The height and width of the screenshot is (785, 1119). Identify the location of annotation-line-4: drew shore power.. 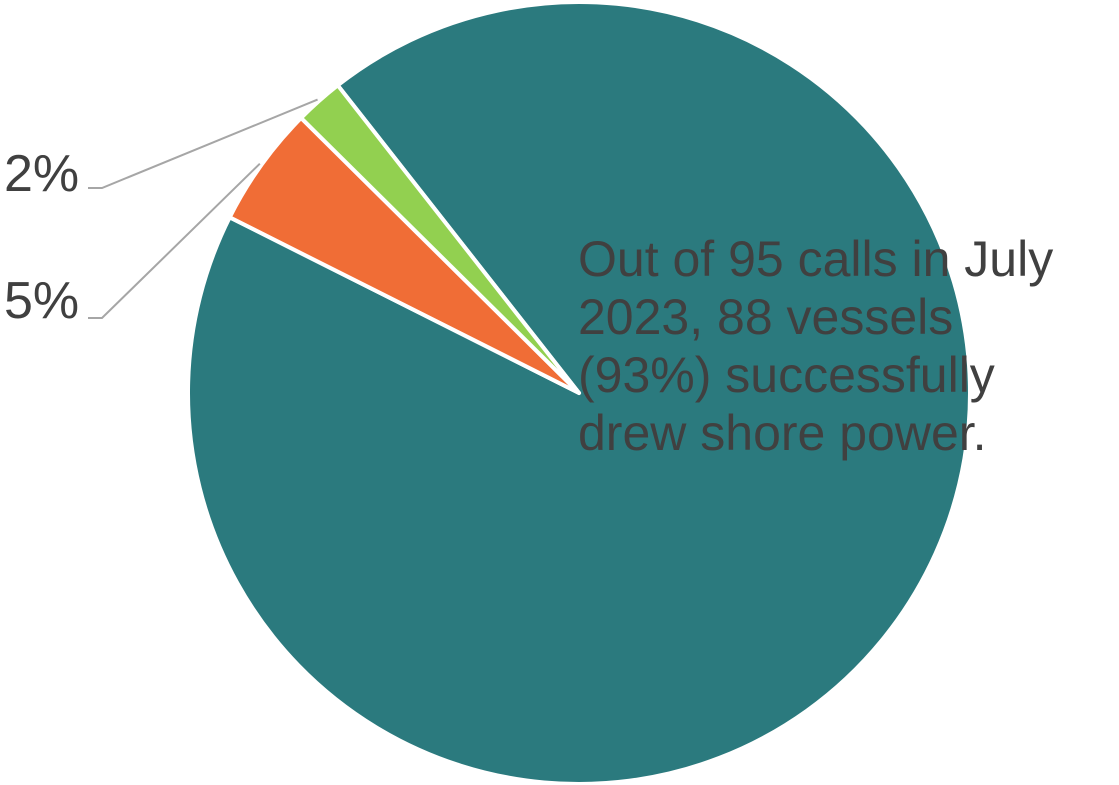
(782, 433).